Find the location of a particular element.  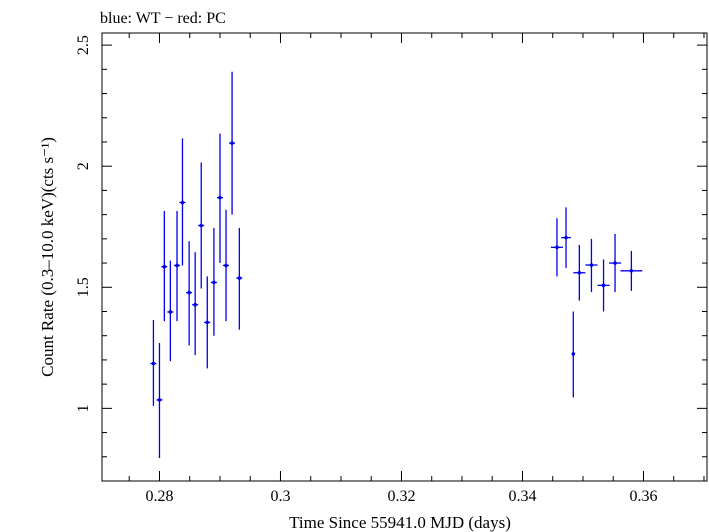

y-tick-label: 1 is located at coordinates (83, 408).